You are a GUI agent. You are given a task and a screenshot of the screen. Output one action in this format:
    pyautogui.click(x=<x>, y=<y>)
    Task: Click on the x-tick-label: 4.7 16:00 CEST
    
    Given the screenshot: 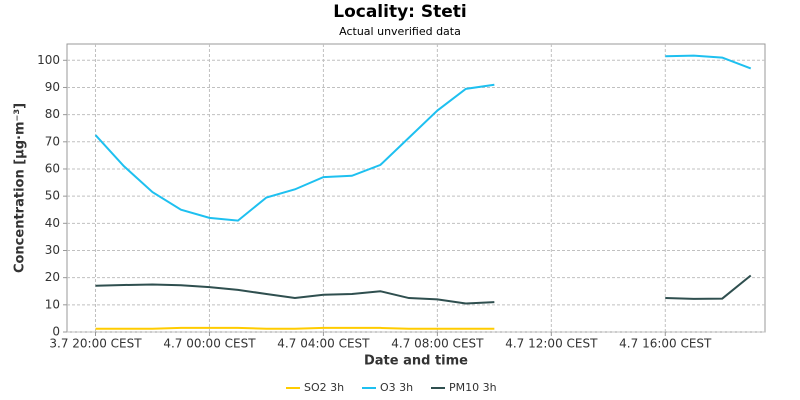 What is the action you would take?
    pyautogui.click(x=665, y=344)
    